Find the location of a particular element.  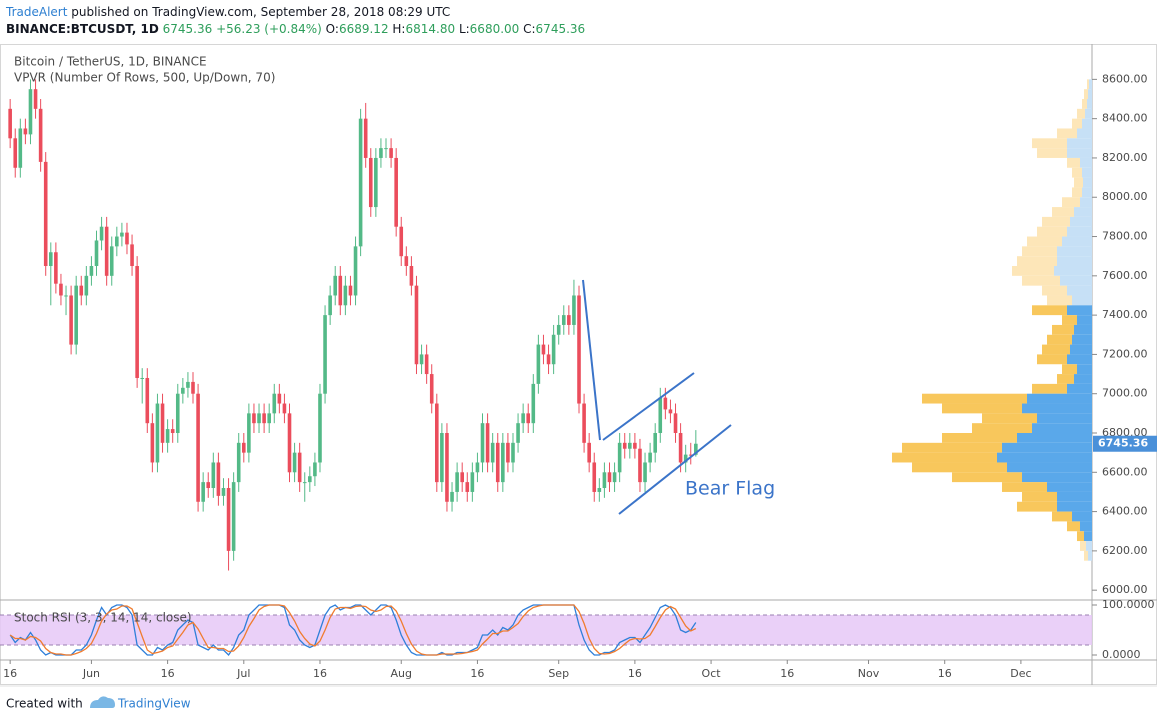

annotation: Bear Flag is located at coordinates (730, 489).